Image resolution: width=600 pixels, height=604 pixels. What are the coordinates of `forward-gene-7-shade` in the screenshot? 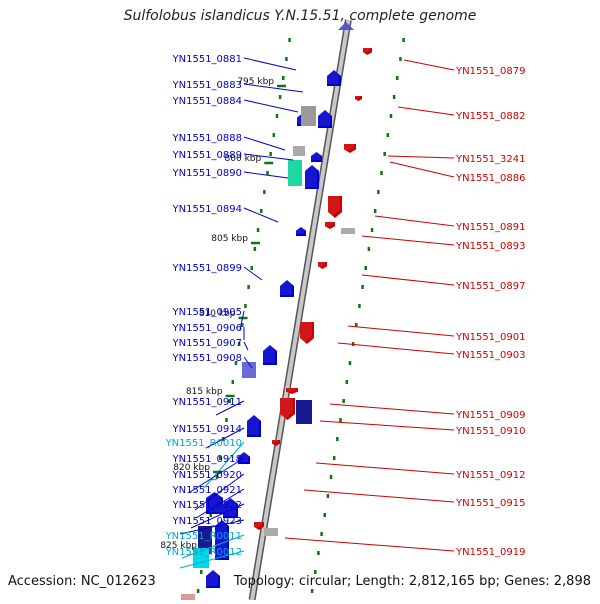 It's located at (285, 286).